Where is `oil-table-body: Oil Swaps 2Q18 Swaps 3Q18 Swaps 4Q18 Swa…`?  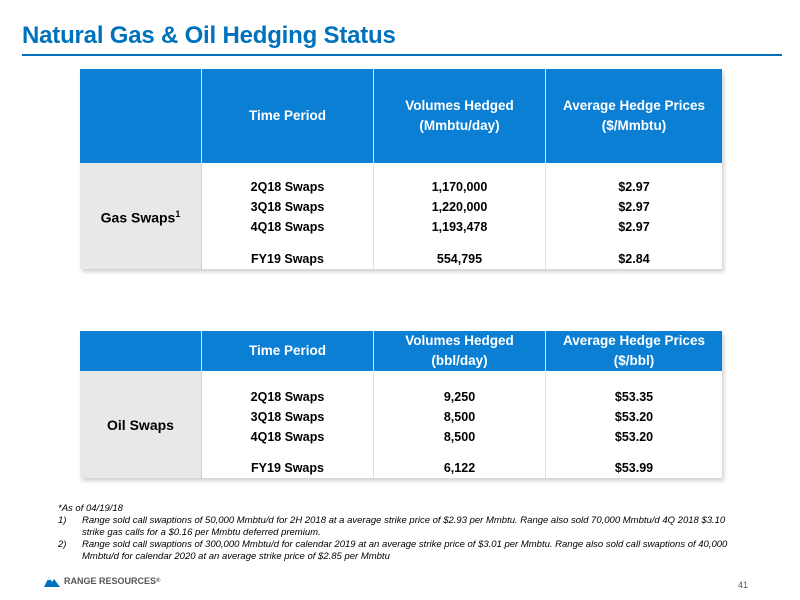 oil-table-body: Oil Swaps 2Q18 Swaps 3Q18 Swaps 4Q18 Swa… is located at coordinates (401, 424).